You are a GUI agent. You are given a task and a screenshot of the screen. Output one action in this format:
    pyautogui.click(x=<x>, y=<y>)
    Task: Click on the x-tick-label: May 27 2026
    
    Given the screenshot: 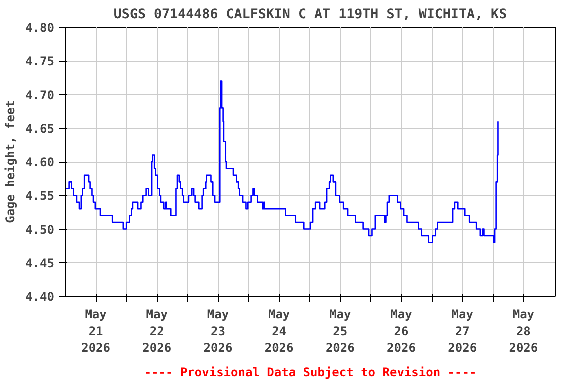 What is the action you would take?
    pyautogui.click(x=463, y=332)
    